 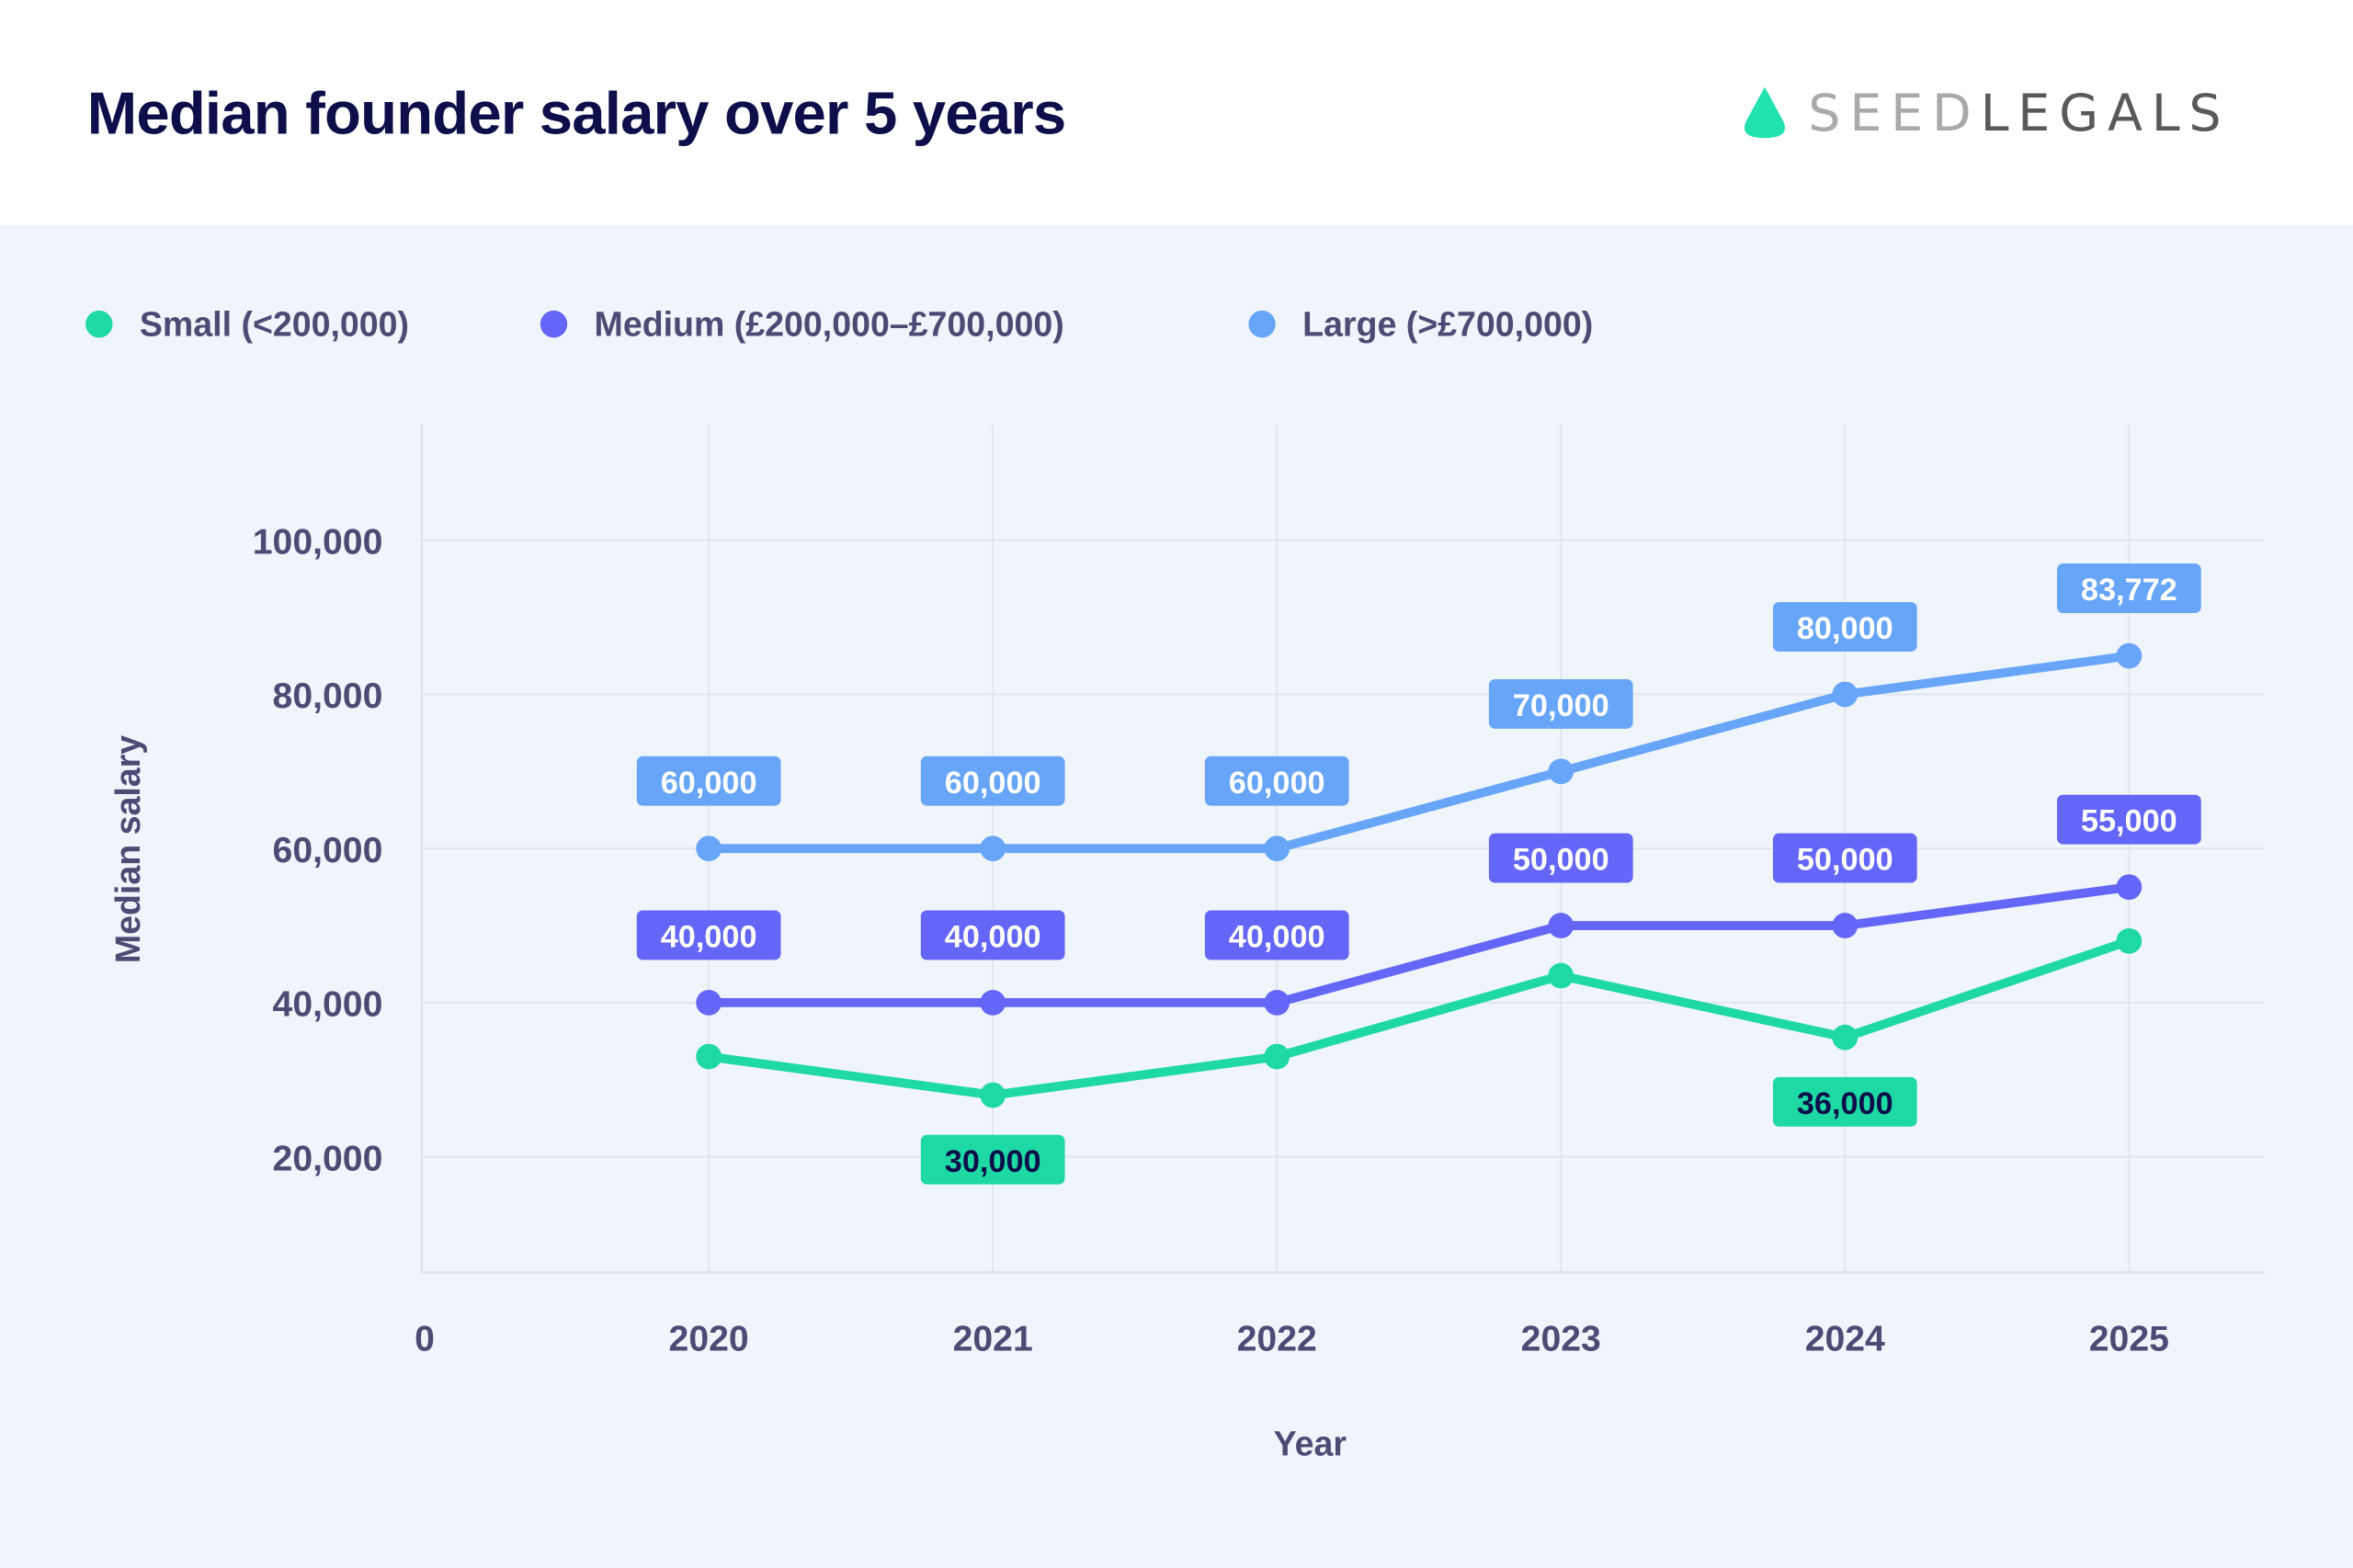 What do you see at coordinates (425, 1338) in the screenshot?
I see `x-tick-label: 0` at bounding box center [425, 1338].